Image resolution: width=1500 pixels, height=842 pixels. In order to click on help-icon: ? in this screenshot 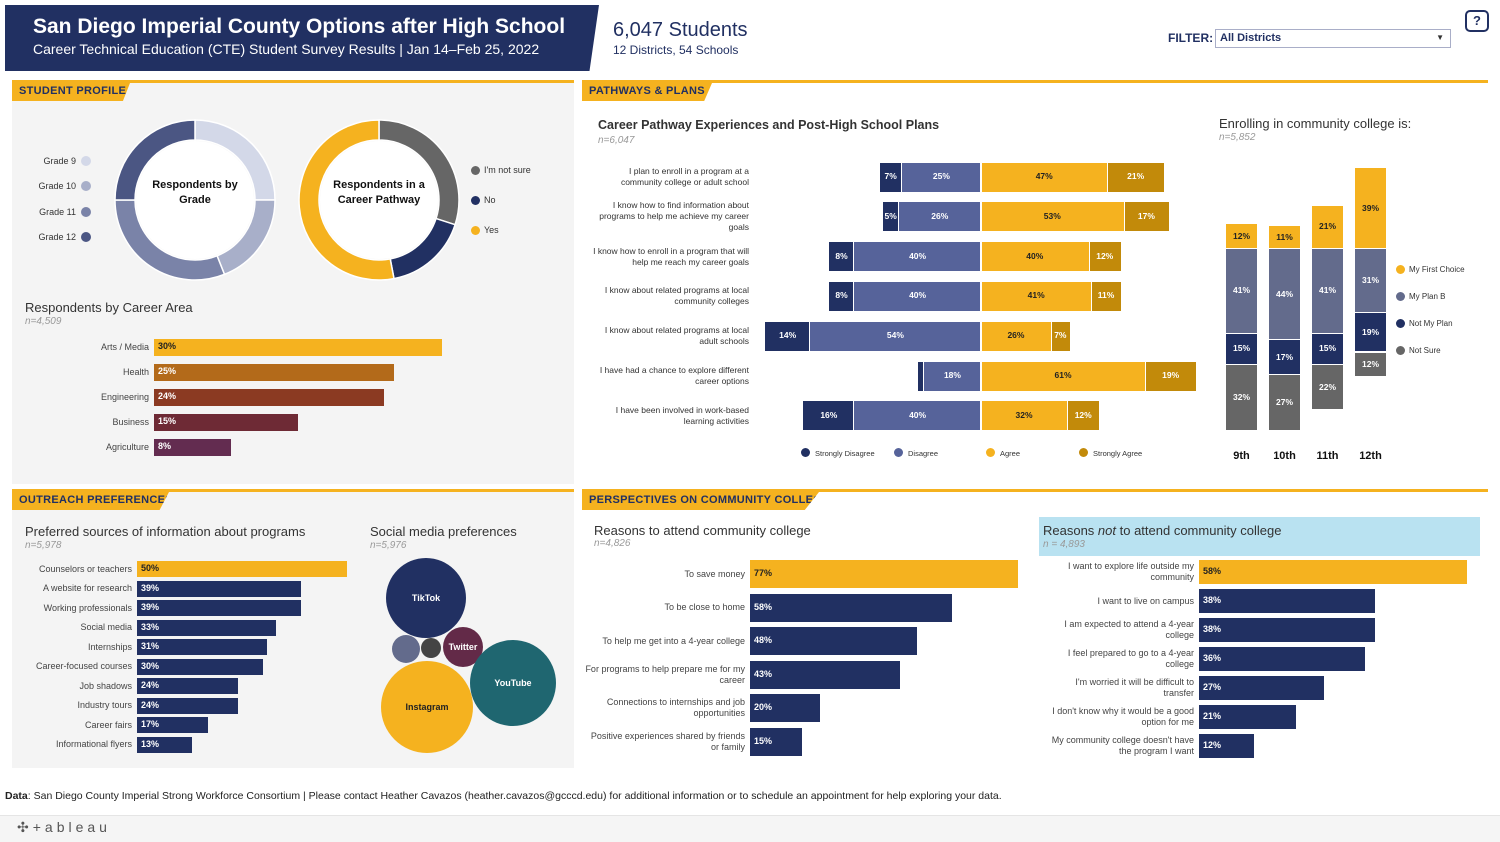, I will do `click(1477, 21)`.